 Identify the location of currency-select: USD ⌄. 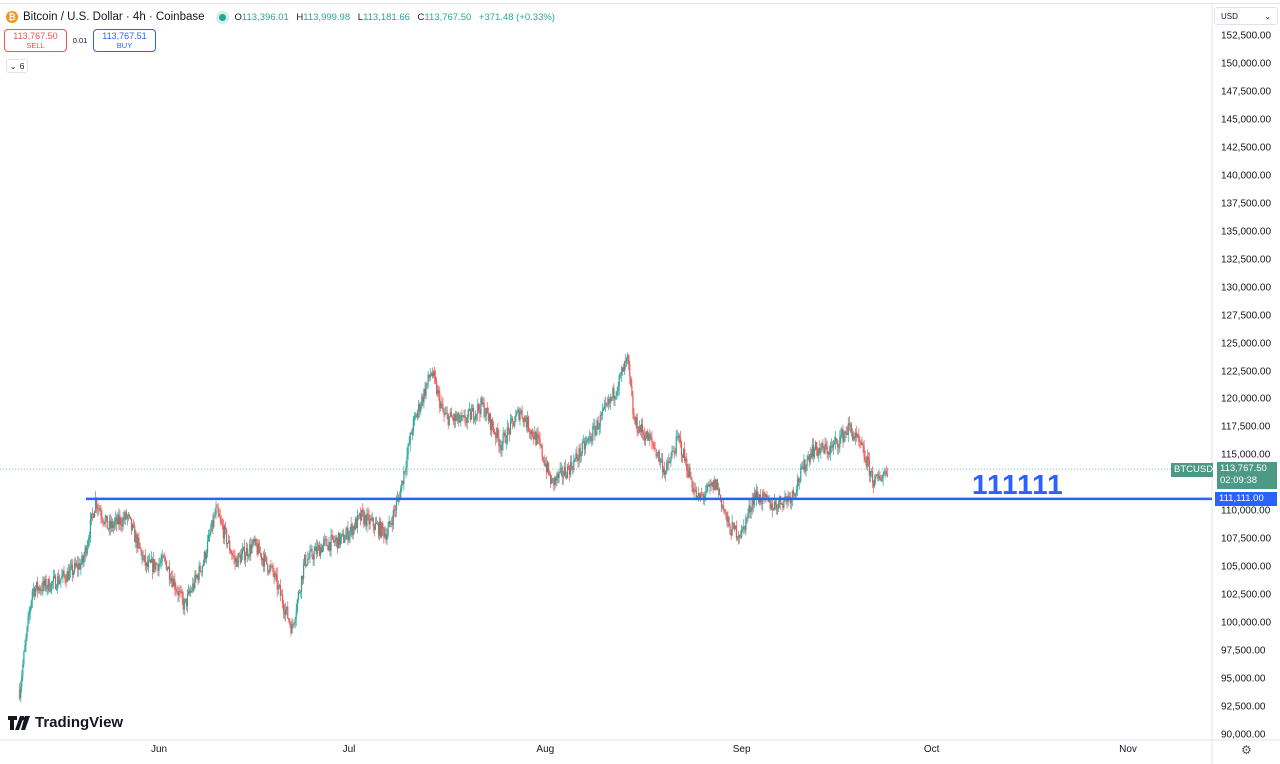
(1246, 16).